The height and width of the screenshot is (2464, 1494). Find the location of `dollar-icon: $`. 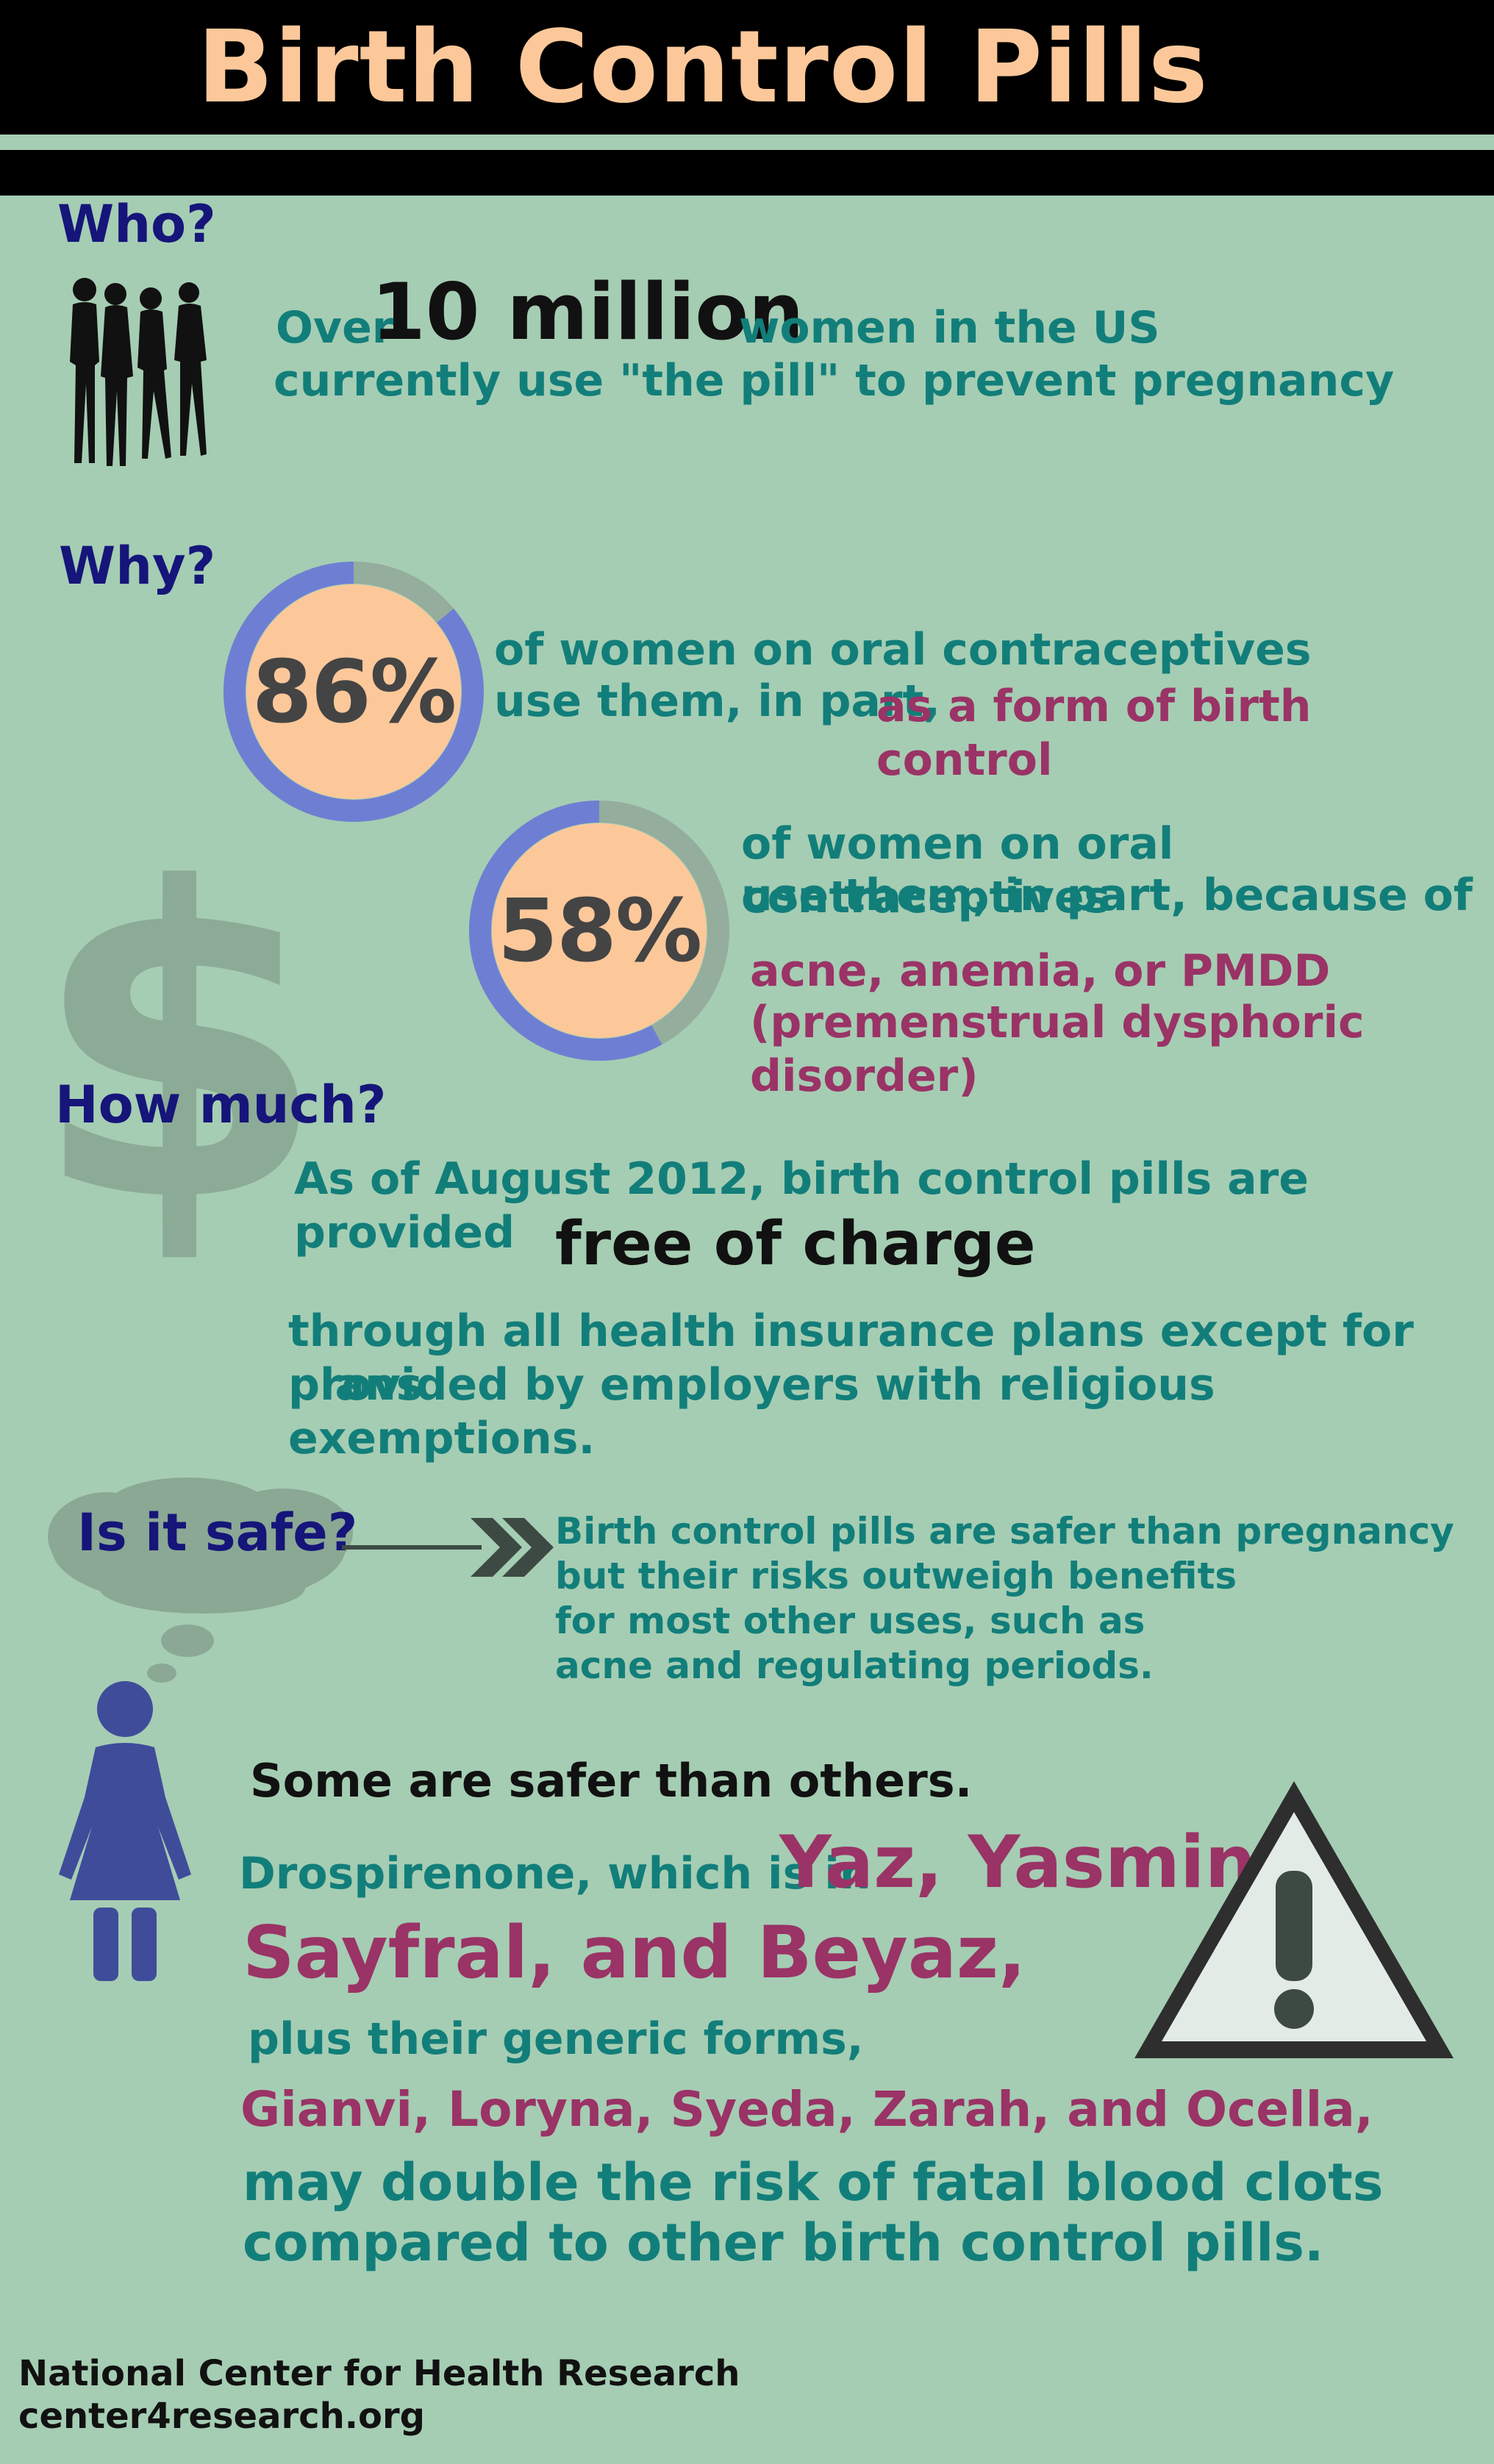

dollar-icon: $ is located at coordinates (180, 1047).